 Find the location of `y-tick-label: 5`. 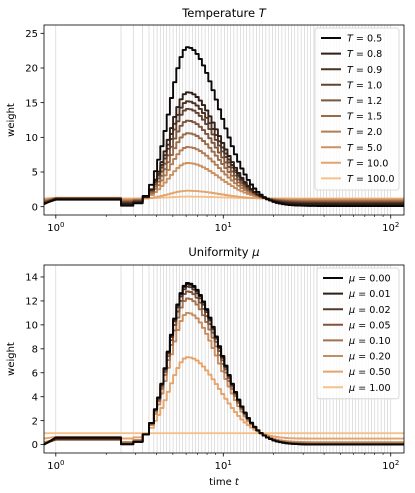

y-tick-label: 5 is located at coordinates (35, 173).